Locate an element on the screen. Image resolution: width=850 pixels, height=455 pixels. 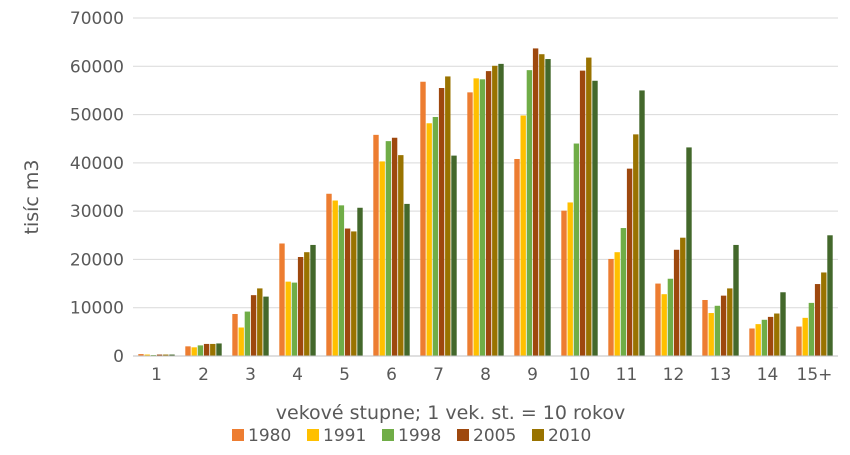
y-tick-label: 70000 is located at coordinates (97, 19).